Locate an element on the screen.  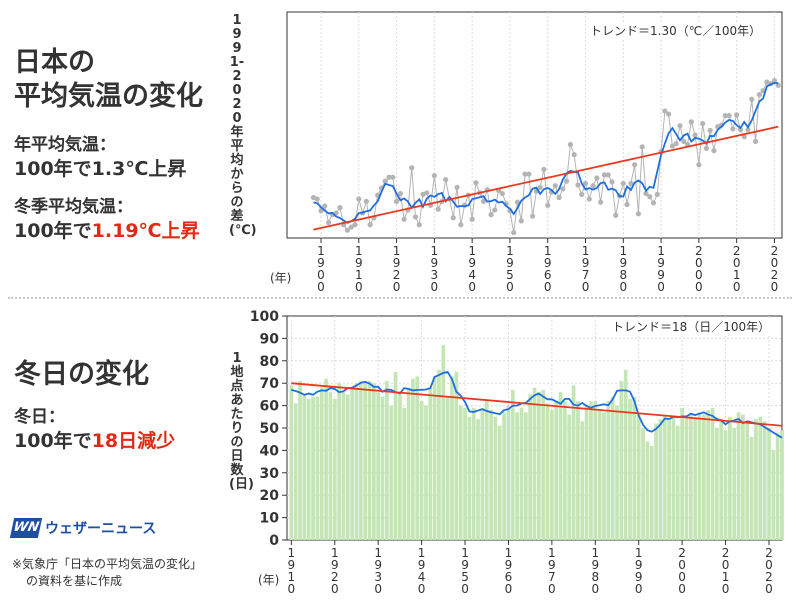
bottom-chart-ylabel: 1地点あたりの日数(日) is located at coordinates (241, 421).